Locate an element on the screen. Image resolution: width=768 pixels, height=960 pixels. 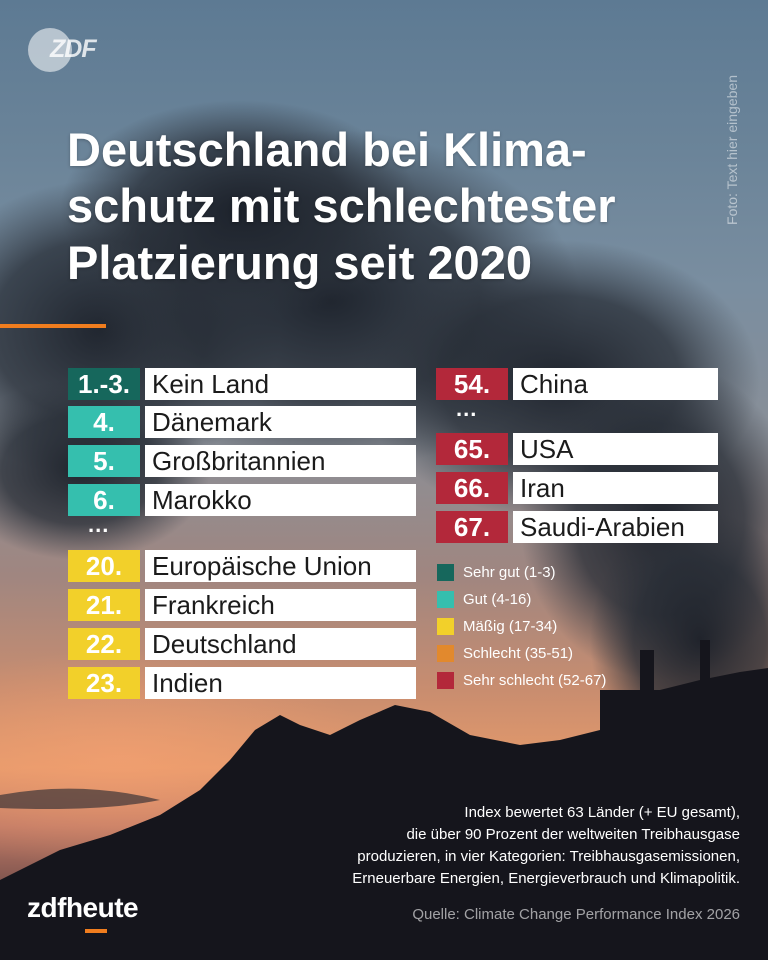
logo-prefix: zdf is located at coordinates (46, 907).